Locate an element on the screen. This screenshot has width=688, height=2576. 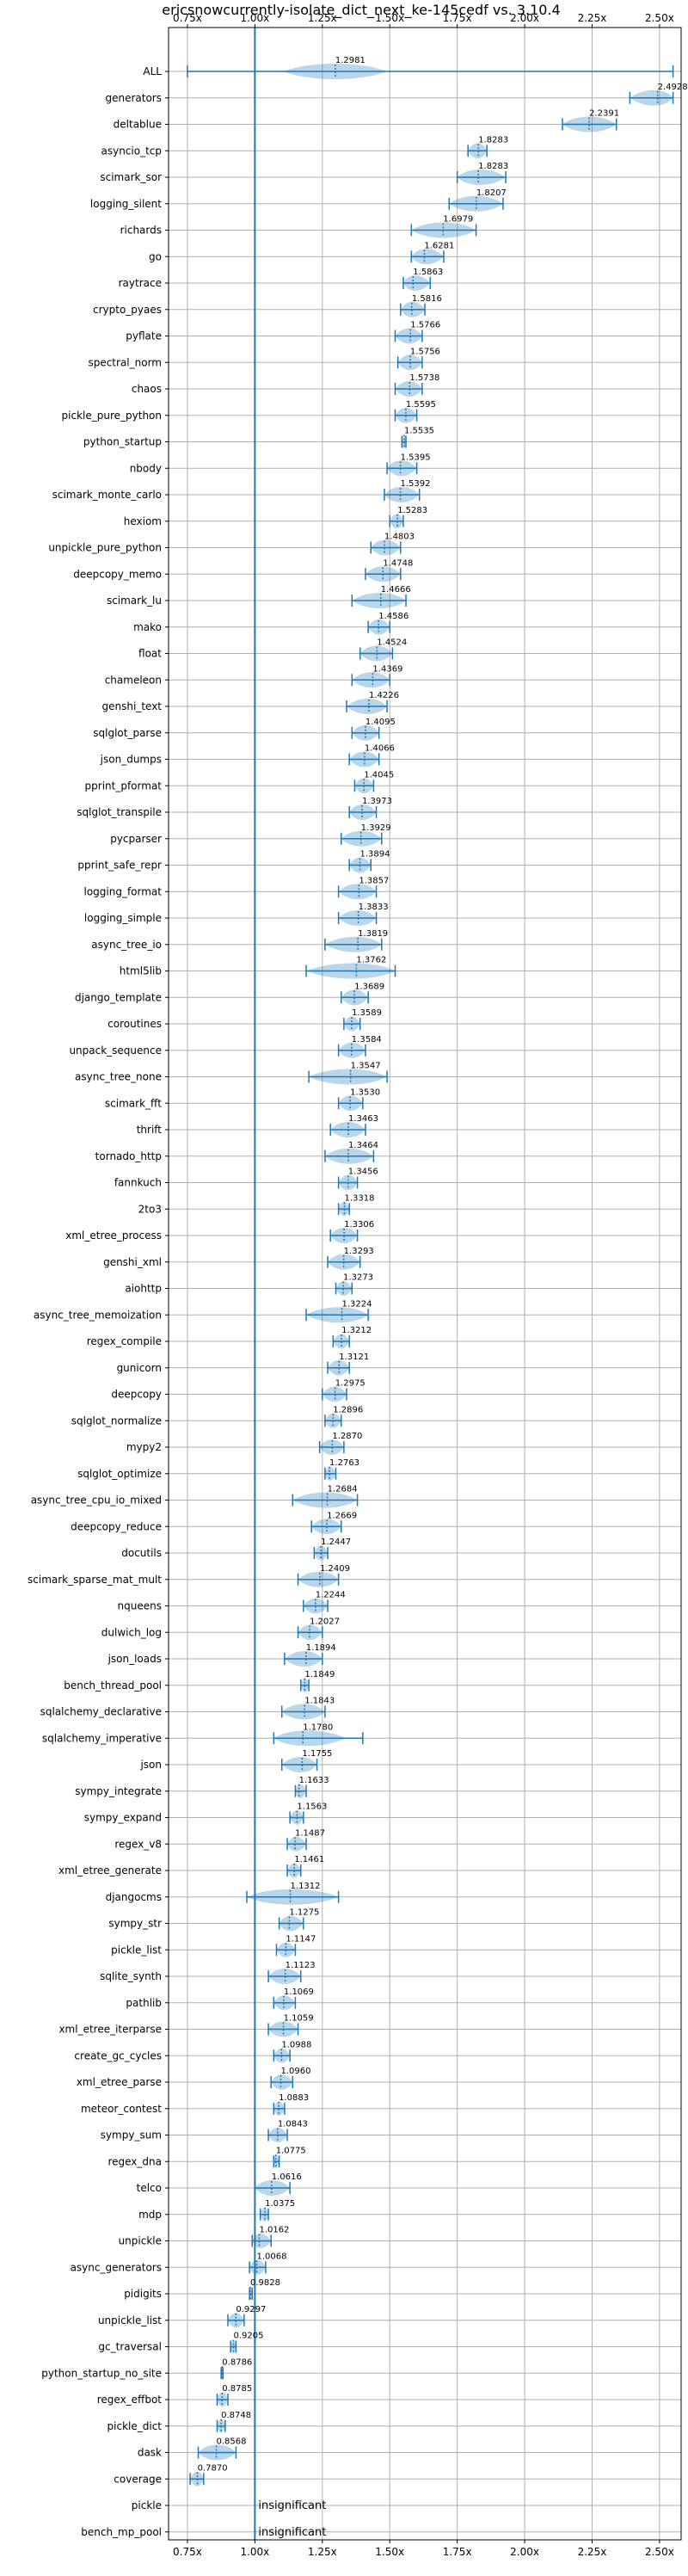
row-label: richards is located at coordinates (141, 231).